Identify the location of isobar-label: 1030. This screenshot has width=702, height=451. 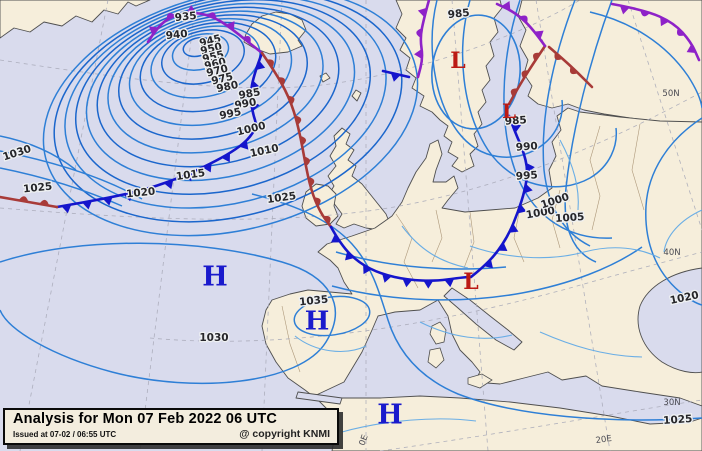
(213, 338).